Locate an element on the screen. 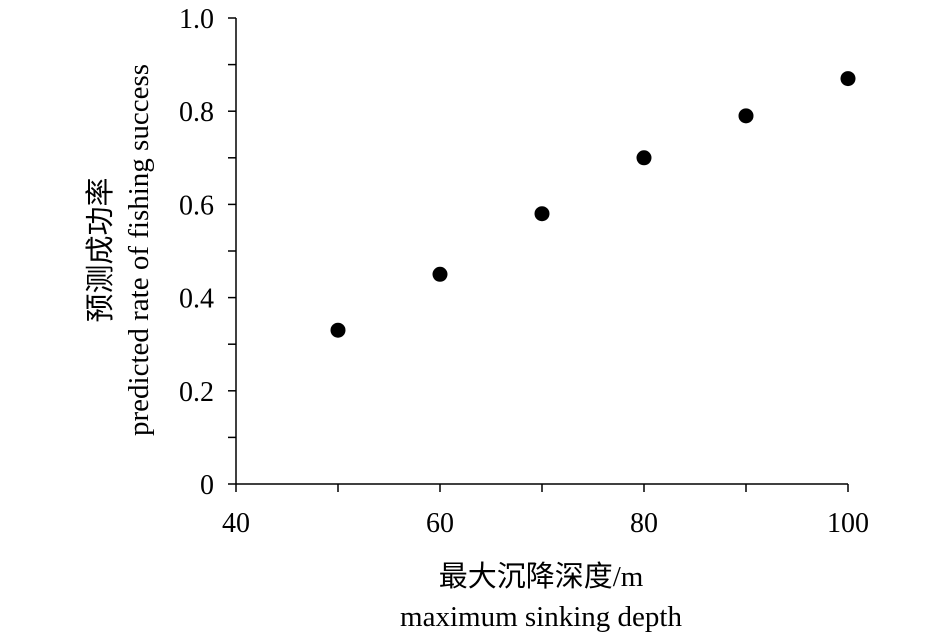  y-axis-title-en: predicted rate of fishing success is located at coordinates (139, 250).